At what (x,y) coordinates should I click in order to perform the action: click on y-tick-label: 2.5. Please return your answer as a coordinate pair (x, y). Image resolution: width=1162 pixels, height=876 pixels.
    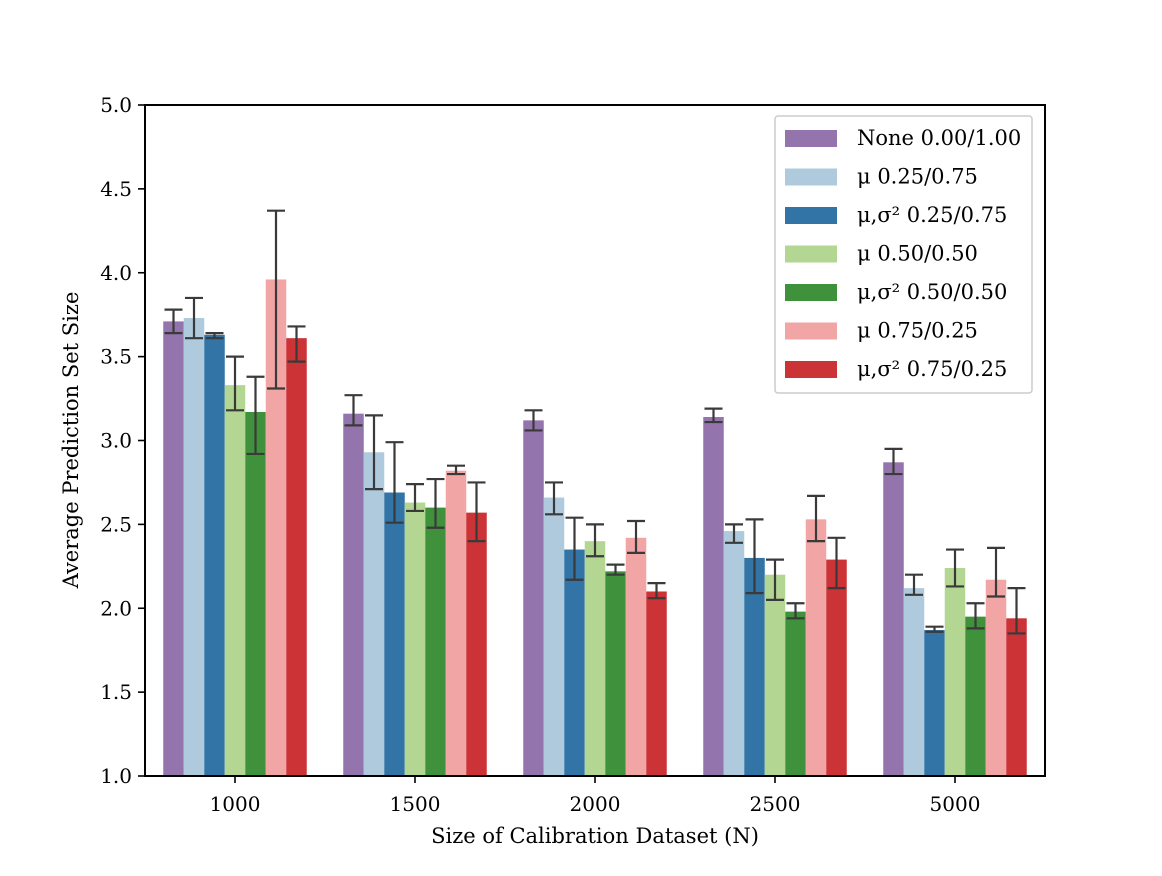
    Looking at the image, I should click on (116, 524).